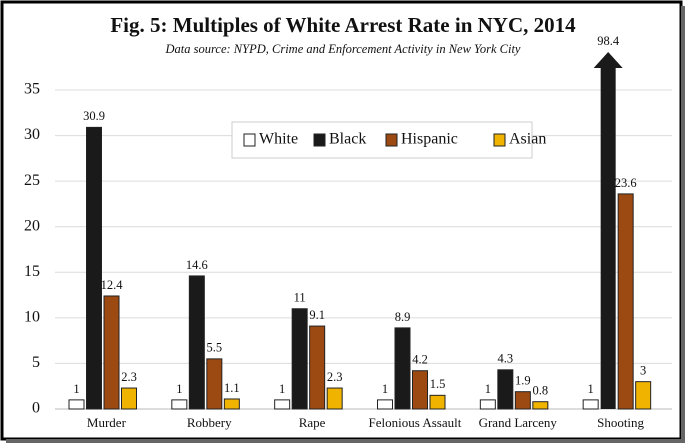 The width and height of the screenshot is (686, 444). I want to click on y-tick-label: 20, so click(32, 225).